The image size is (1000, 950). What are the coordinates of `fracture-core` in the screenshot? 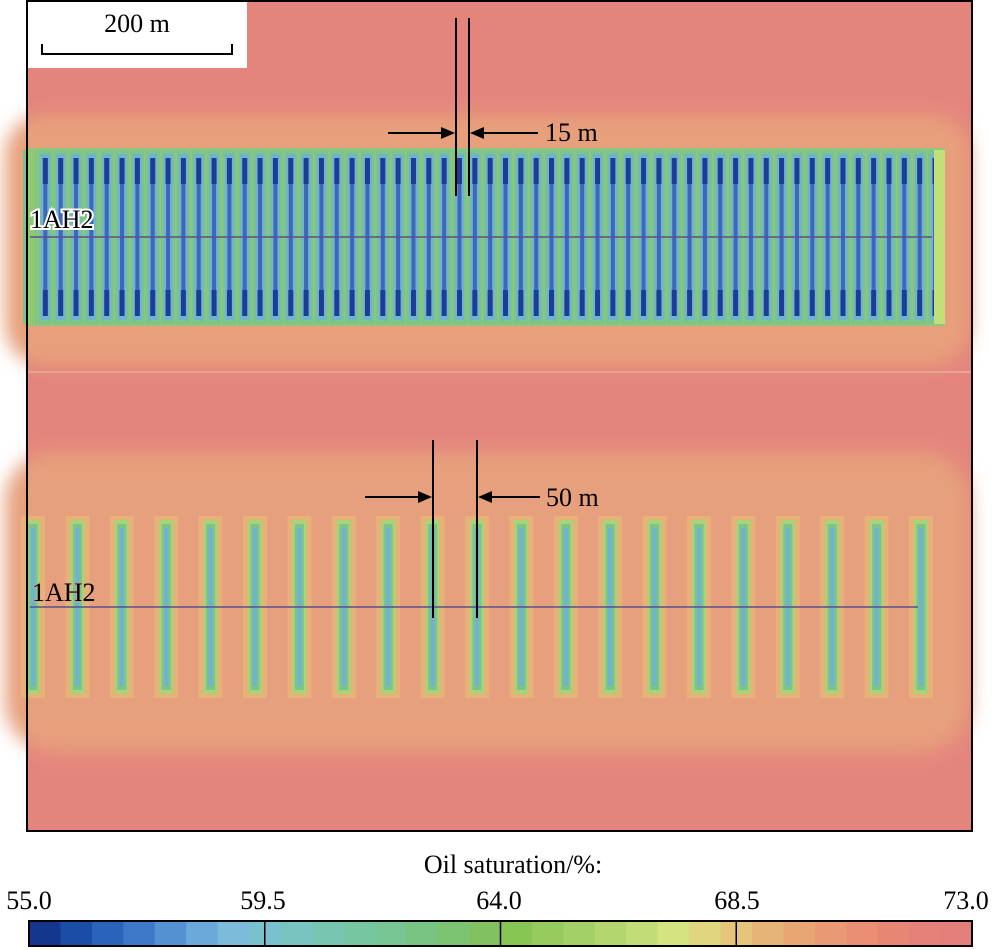 It's located at (921, 607).